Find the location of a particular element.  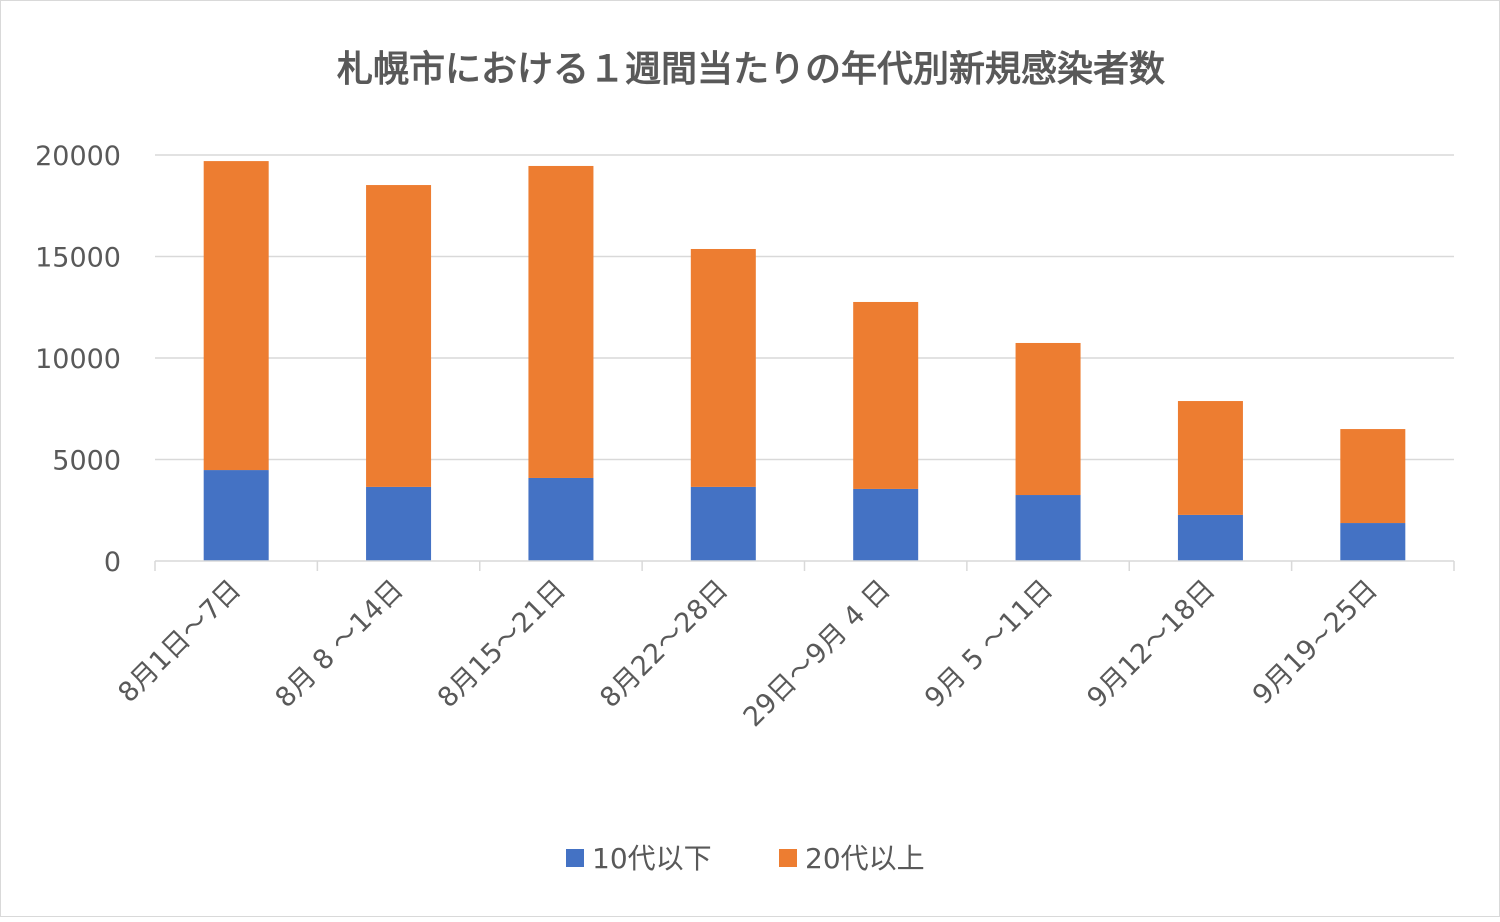

legend-item: 20代以上 is located at coordinates (852, 858).